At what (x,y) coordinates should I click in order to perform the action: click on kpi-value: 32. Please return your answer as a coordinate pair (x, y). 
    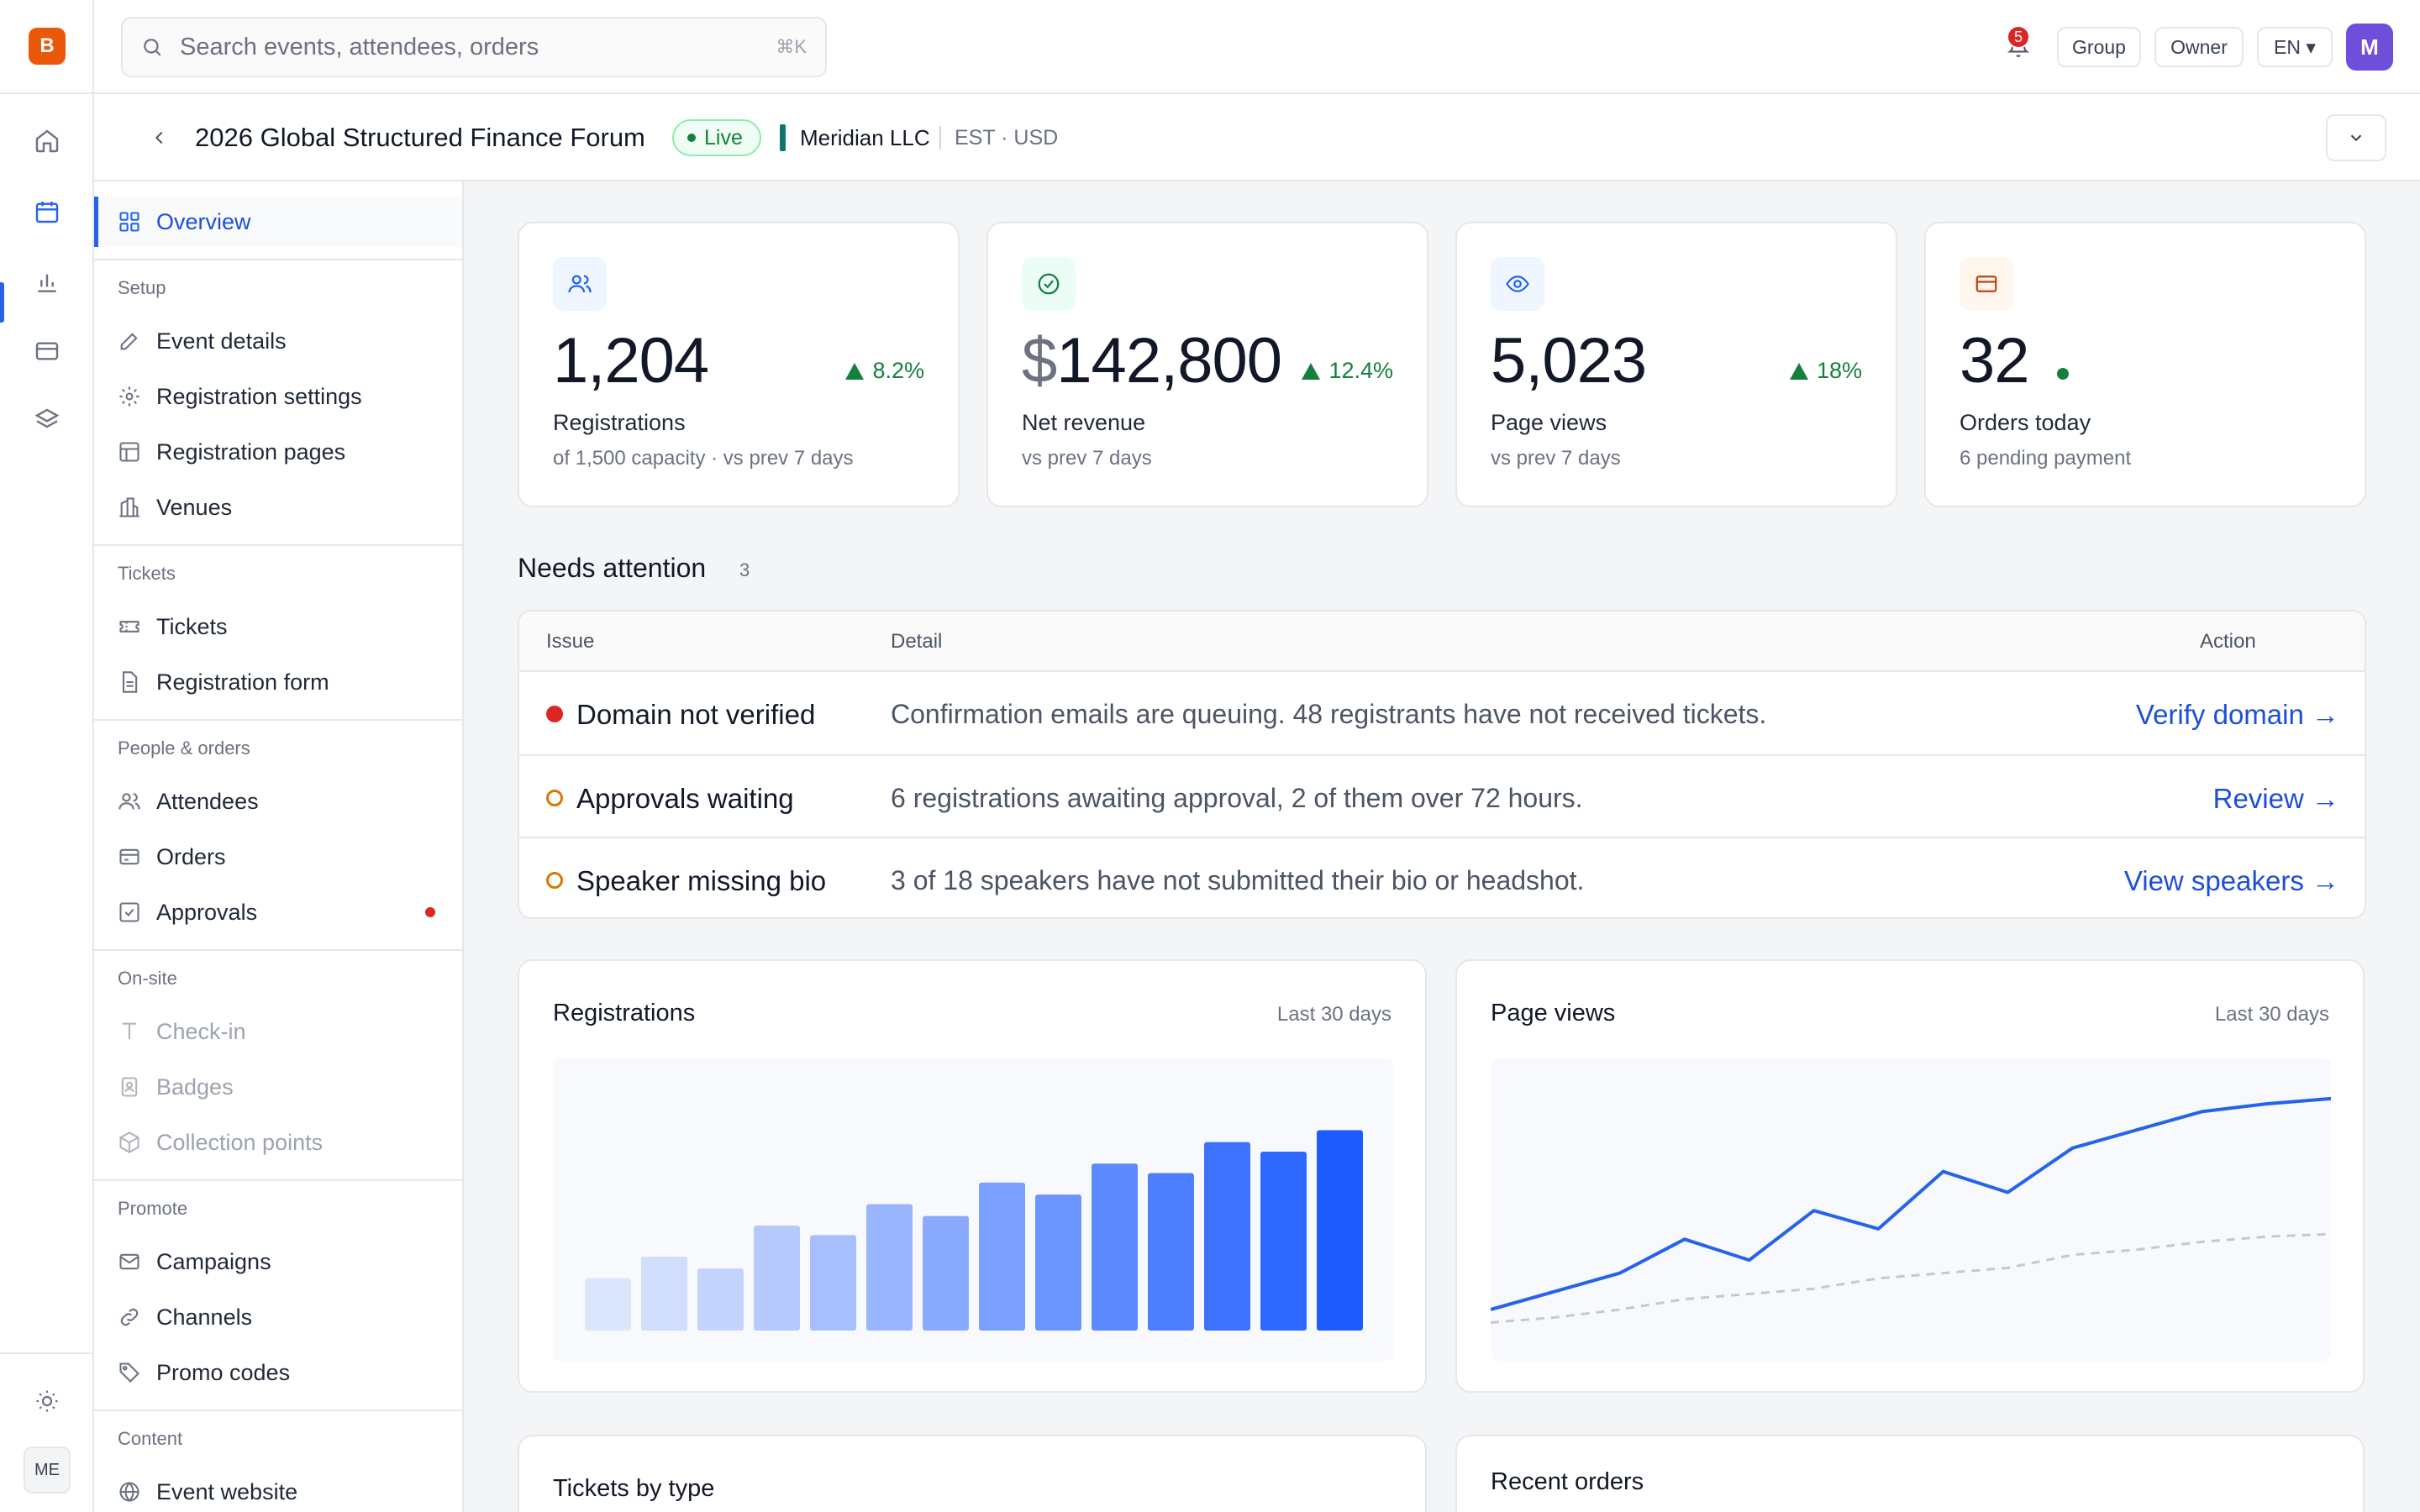
    Looking at the image, I should click on (1995, 360).